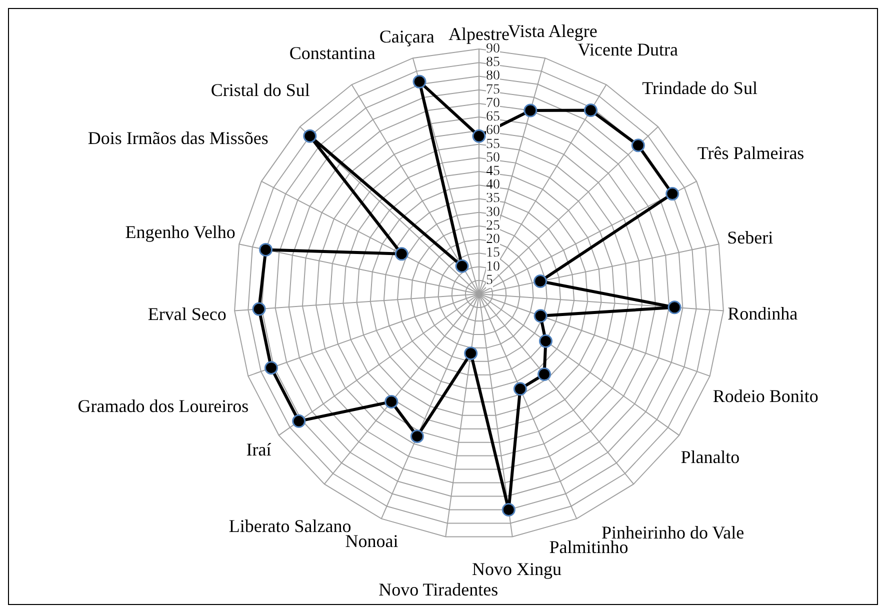 The height and width of the screenshot is (613, 886). Describe the element at coordinates (493, 49) in the screenshot. I see `y-tick-label: 90` at that location.